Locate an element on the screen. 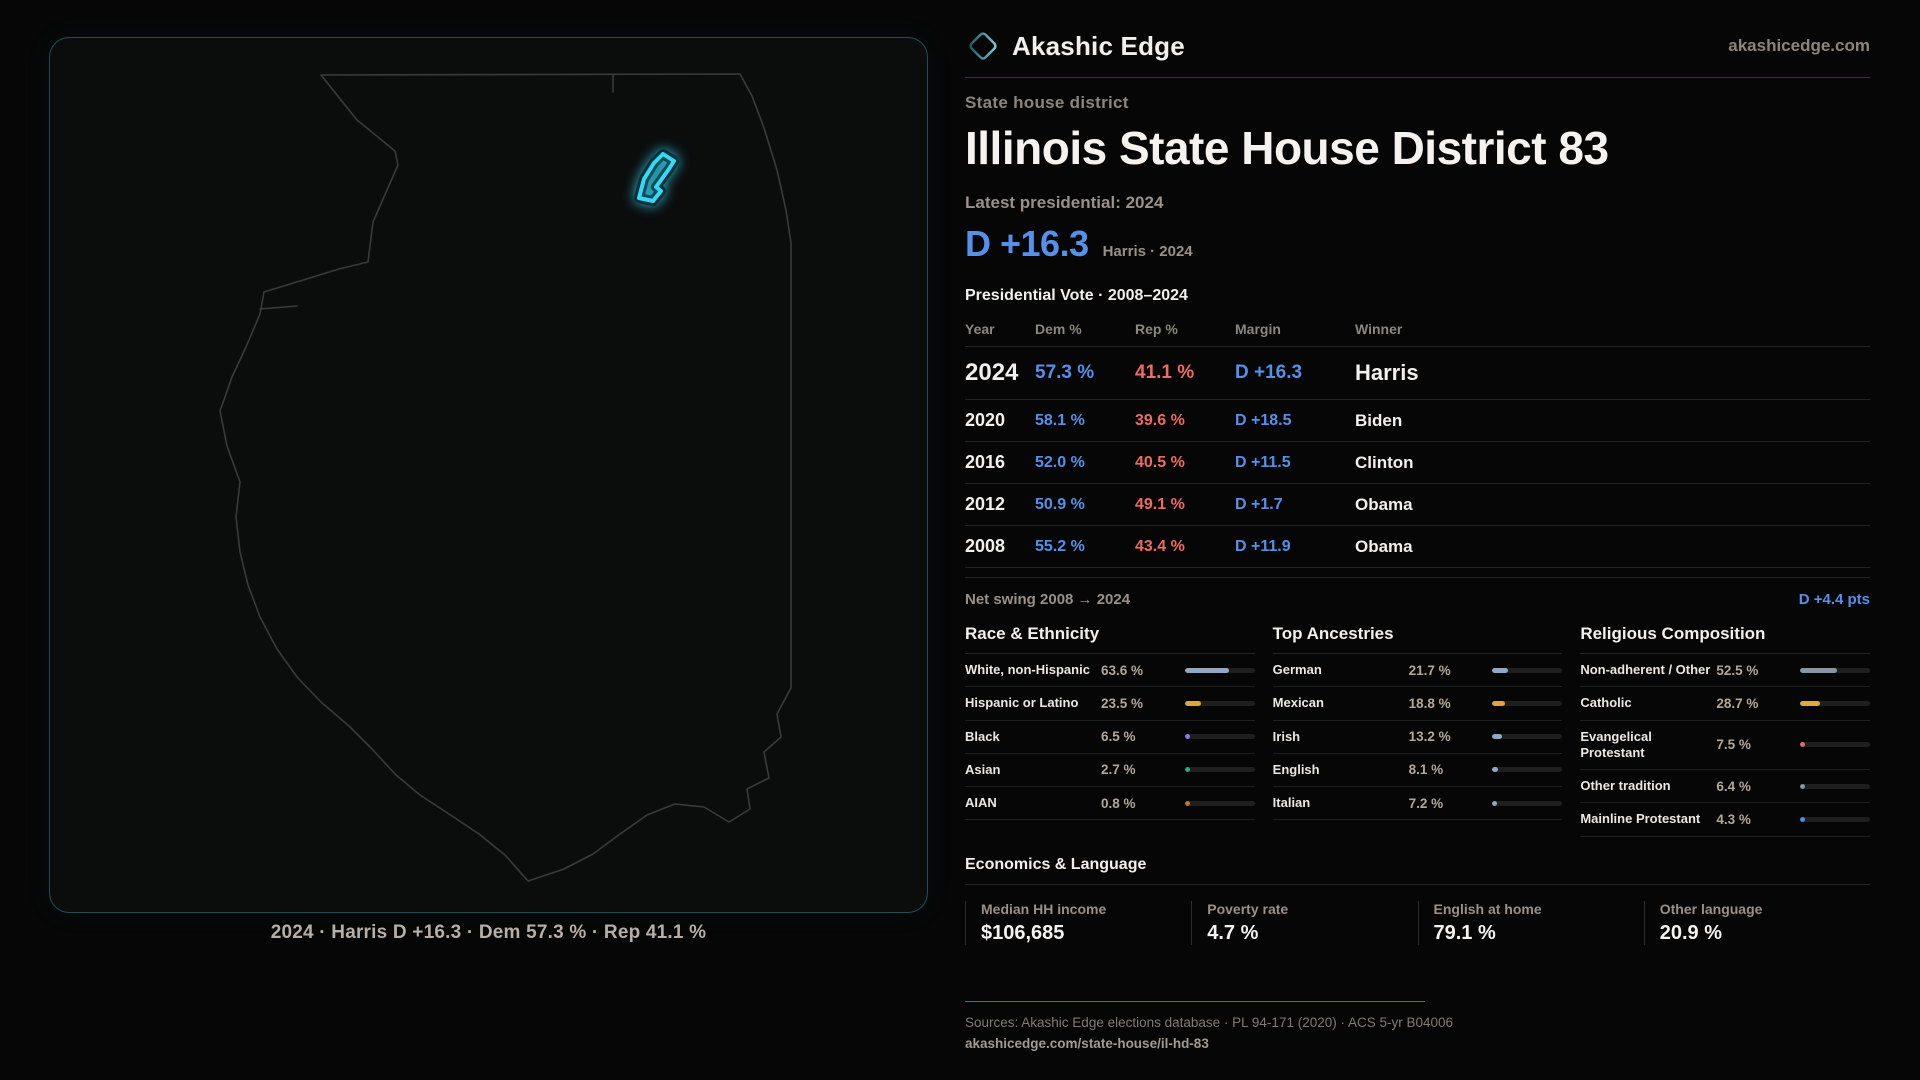 This screenshot has width=1920, height=1080. metric-value: 79.1 % is located at coordinates (1464, 932).